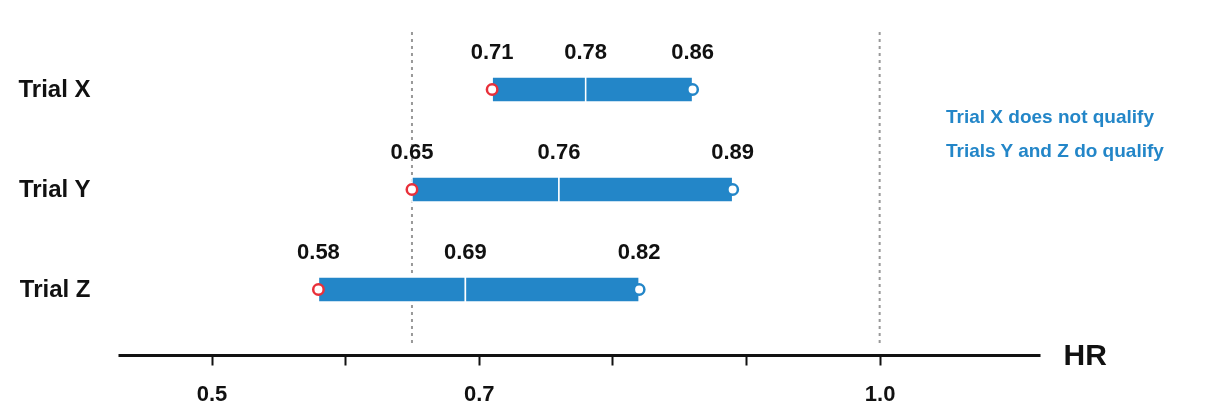 Image resolution: width=1221 pixels, height=403 pixels. What do you see at coordinates (55, 288) in the screenshot?
I see `y-tick-label: Trial Z` at bounding box center [55, 288].